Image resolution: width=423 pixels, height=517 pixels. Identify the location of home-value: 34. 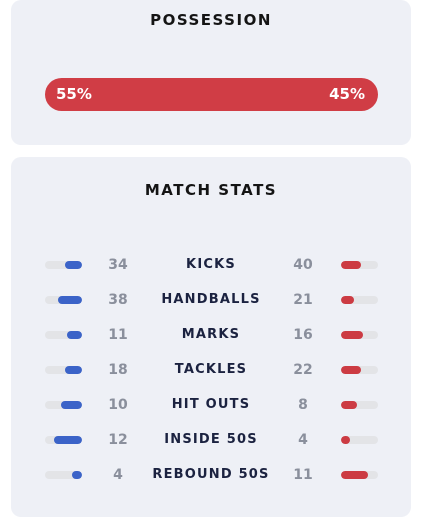
(118, 265).